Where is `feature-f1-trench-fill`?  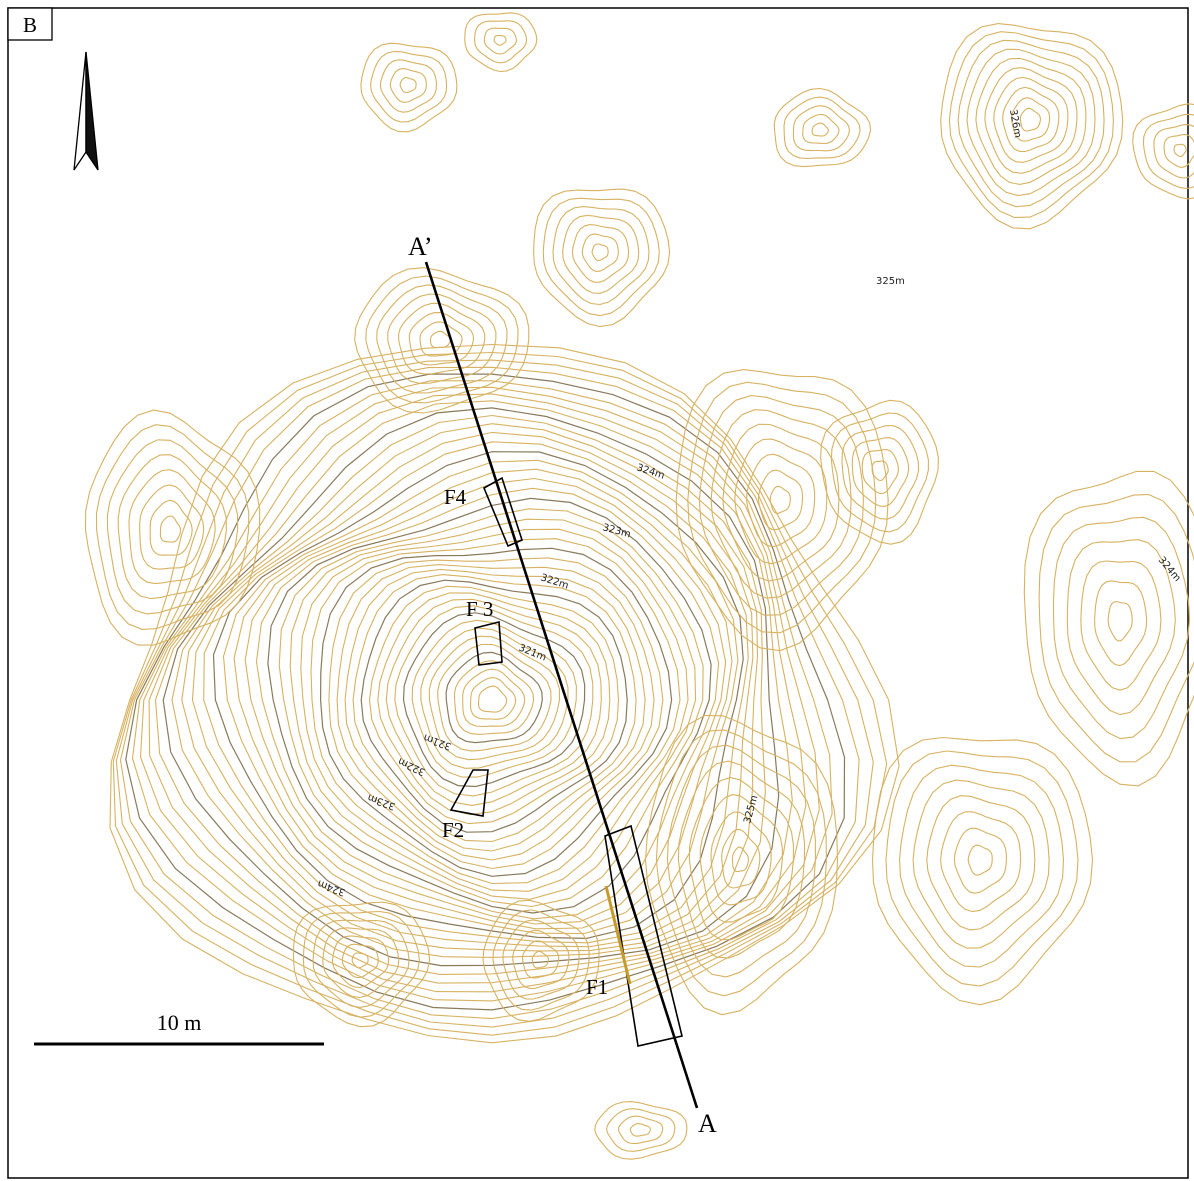
feature-f1-trench-fill is located at coordinates (618, 935).